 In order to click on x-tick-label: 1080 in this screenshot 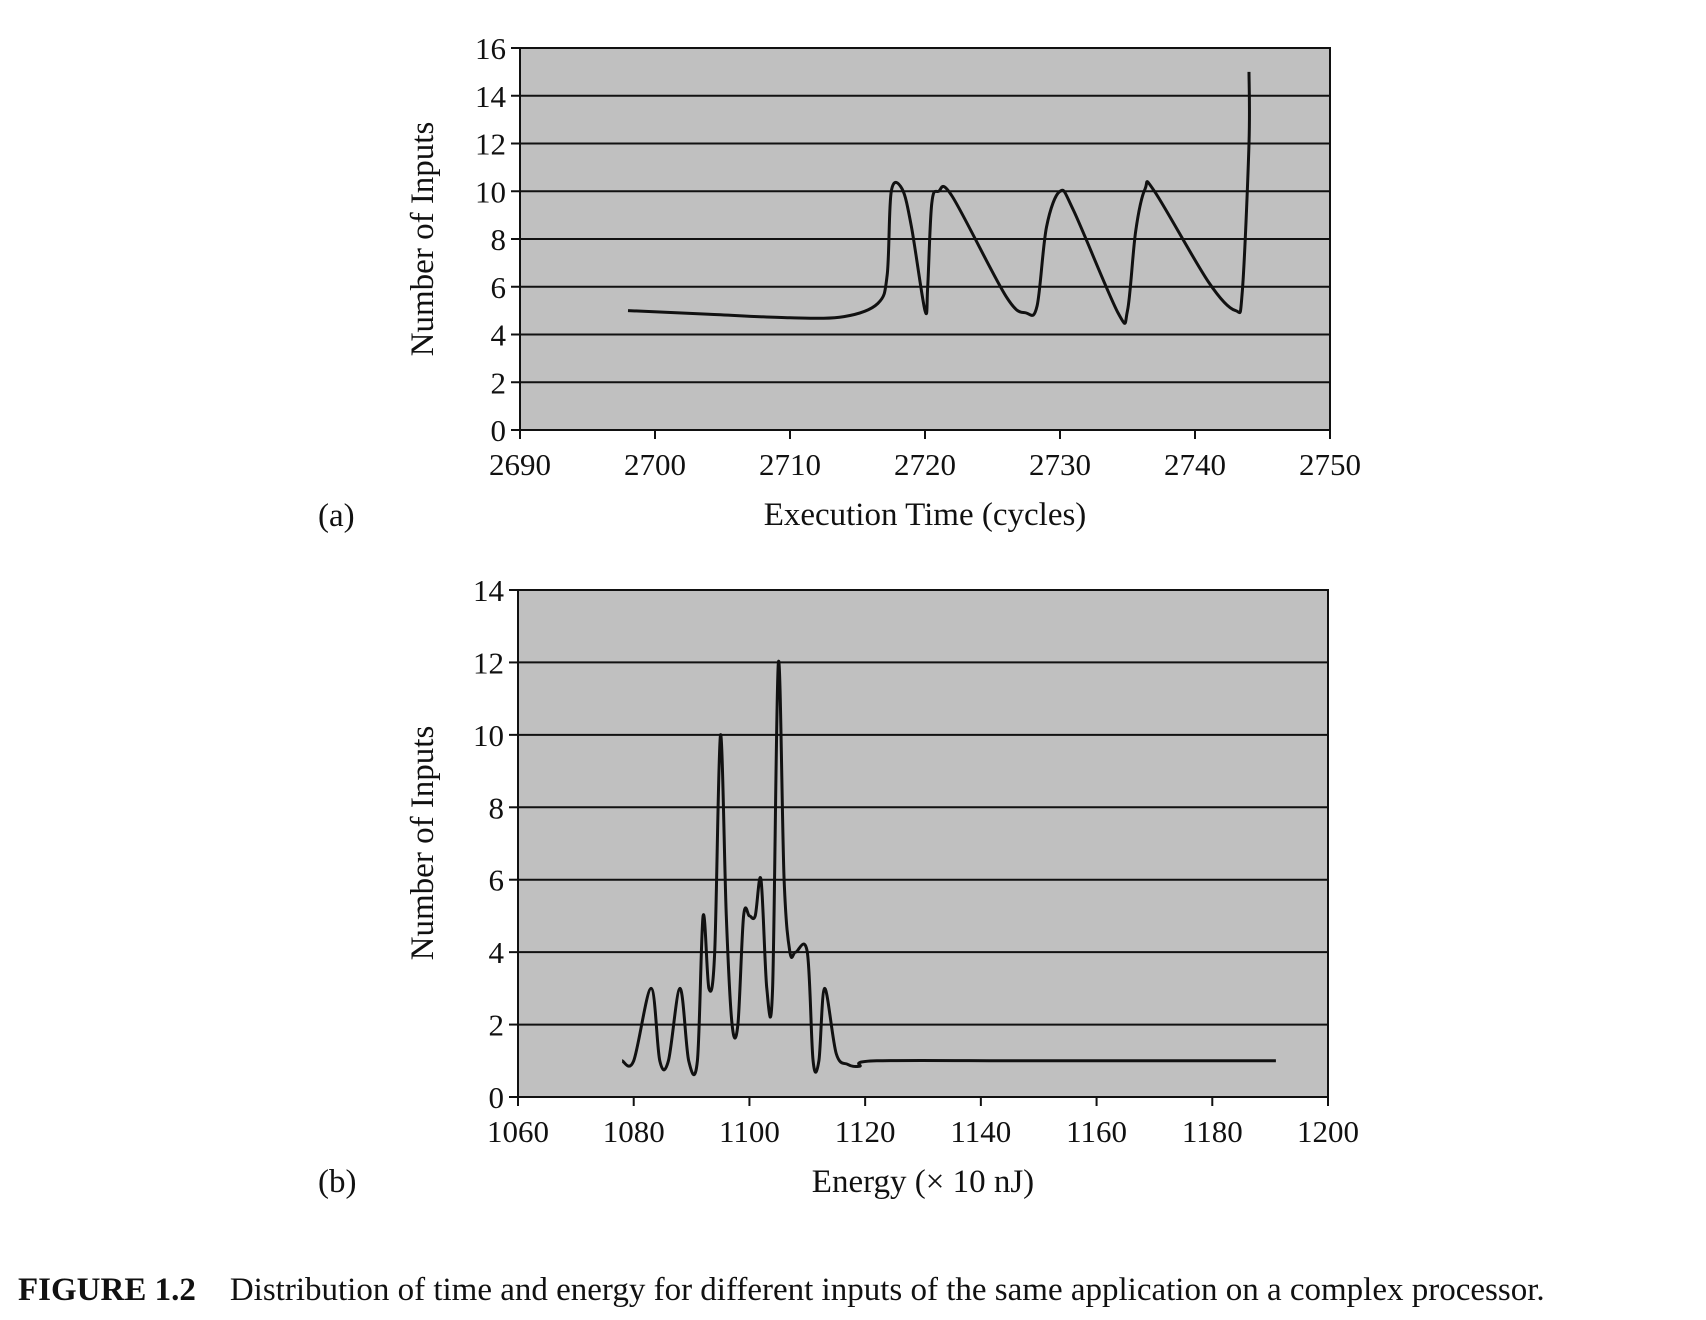, I will do `click(634, 1131)`.